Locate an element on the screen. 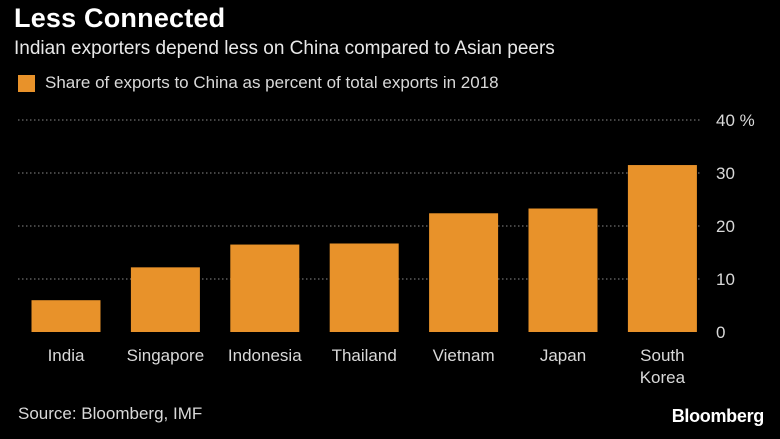 The image size is (780, 439). bar-vietnam is located at coordinates (464, 272).